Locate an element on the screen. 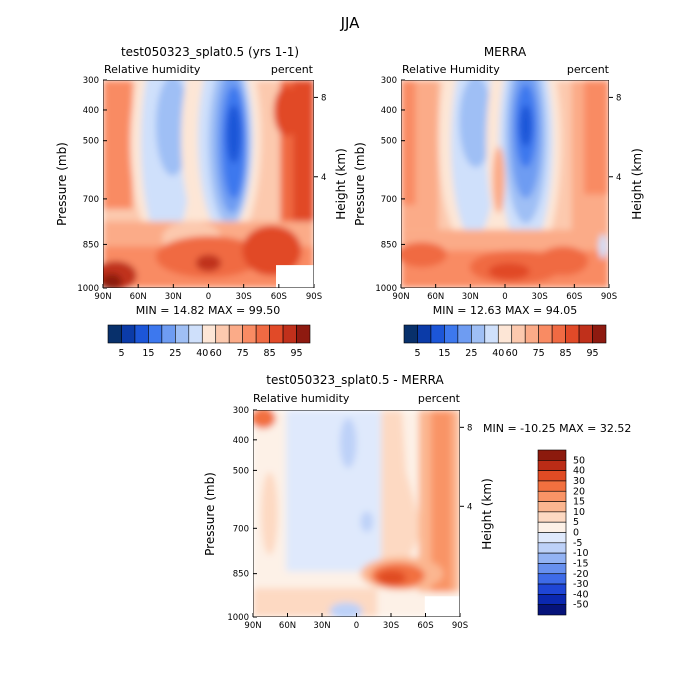  x-tick-label: 90N is located at coordinates (252, 626).